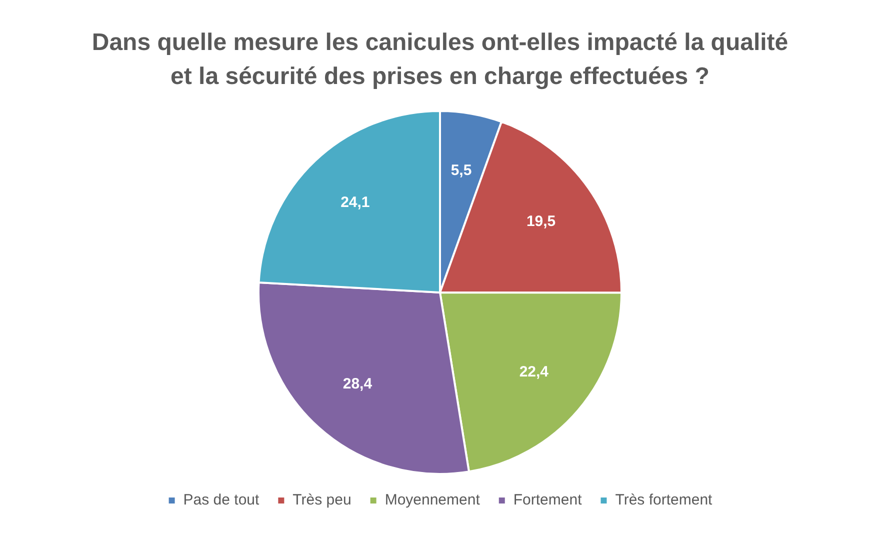  Describe the element at coordinates (548, 500) in the screenshot. I see `legend-label: Fortement` at that location.